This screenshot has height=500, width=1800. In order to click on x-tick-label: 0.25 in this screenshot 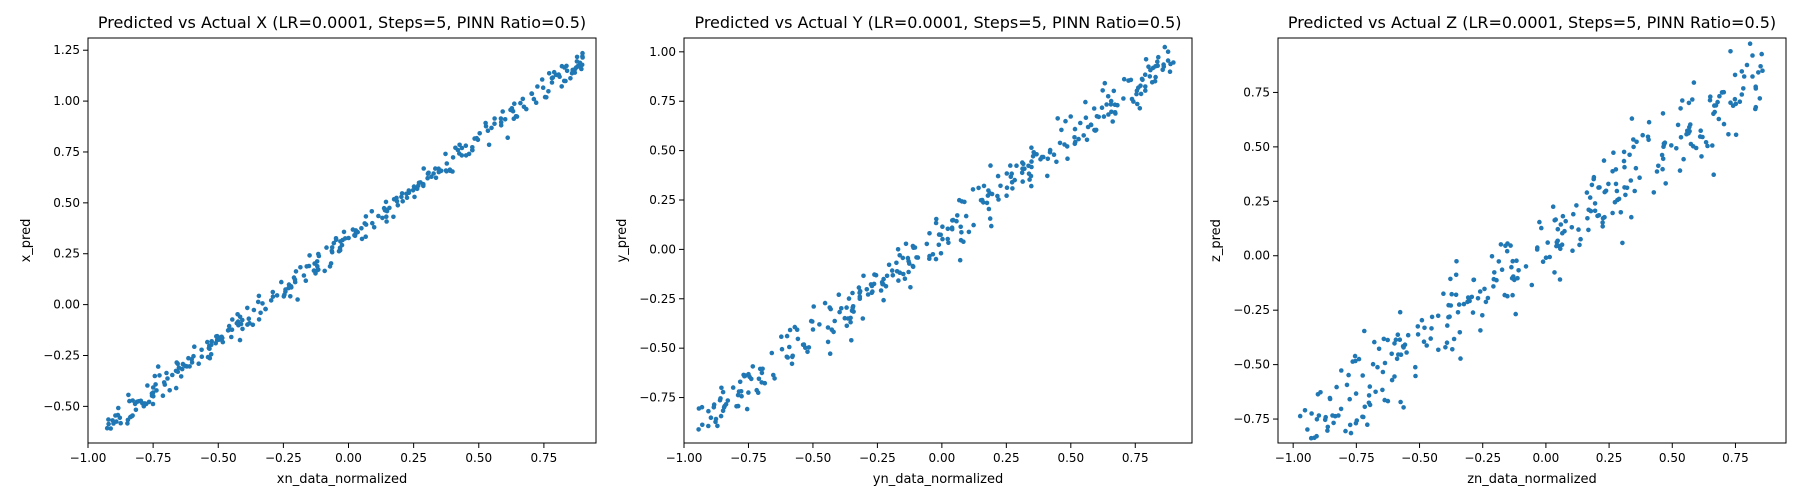, I will do `click(413, 458)`.